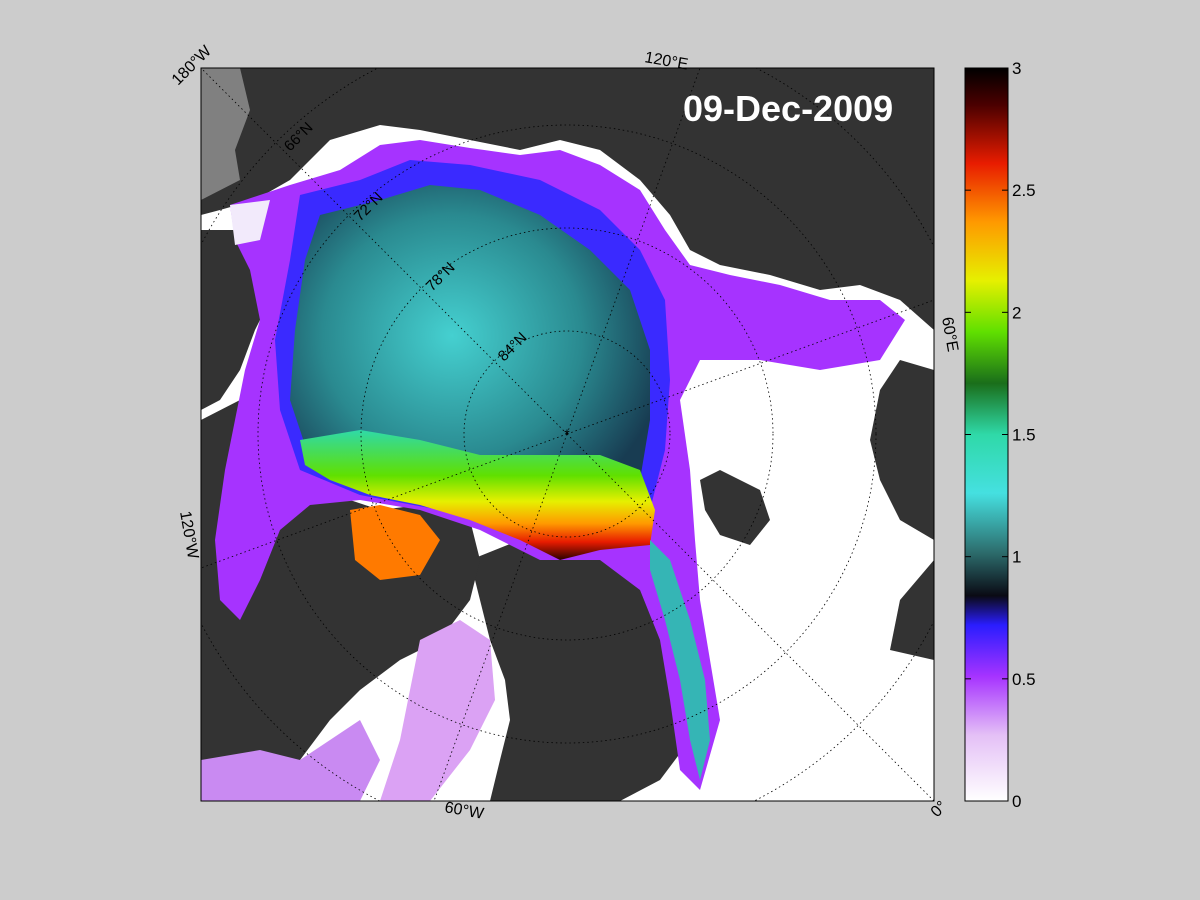 The width and height of the screenshot is (1200, 900). I want to click on land-svalbard, so click(735, 507).